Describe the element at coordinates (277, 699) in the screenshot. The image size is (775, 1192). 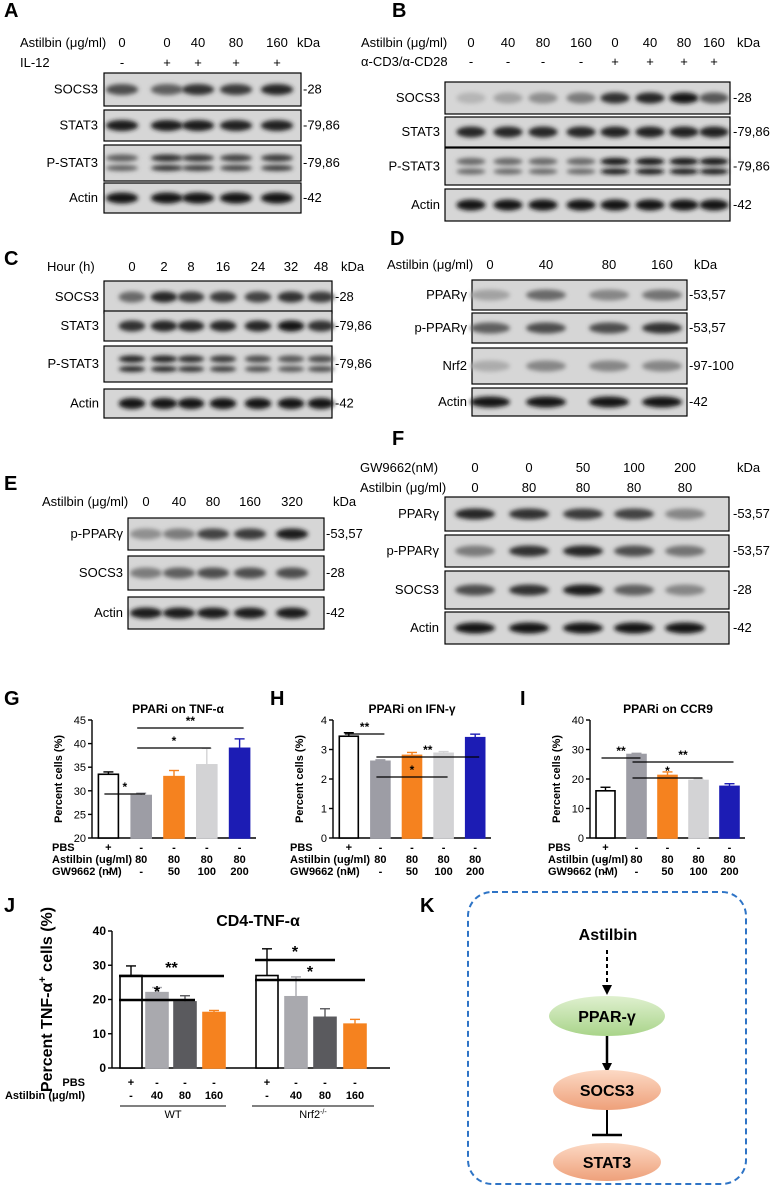
I see `panel-label-H: H` at that location.